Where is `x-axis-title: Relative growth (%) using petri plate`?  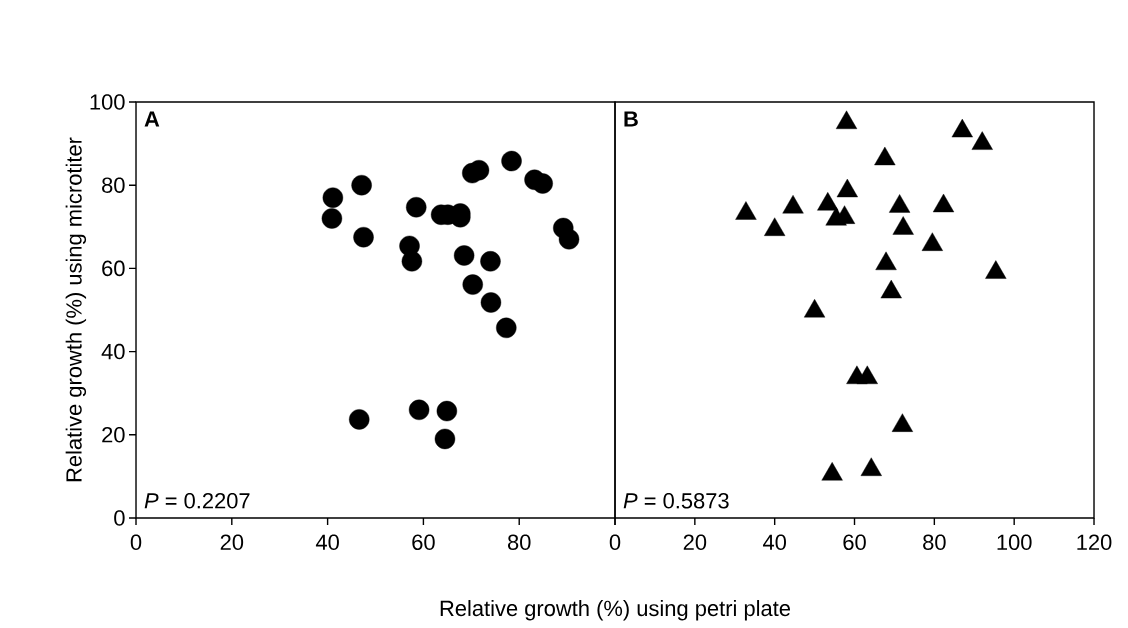 x-axis-title: Relative growth (%) using petri plate is located at coordinates (615, 610).